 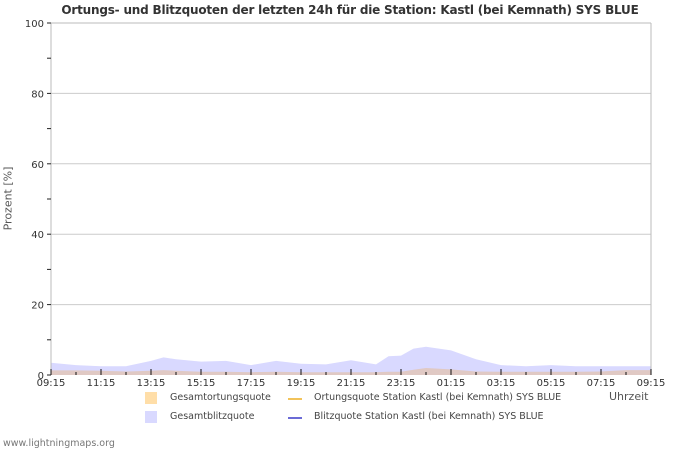 What do you see at coordinates (551, 383) in the screenshot?
I see `svg-text: 05:15` at bounding box center [551, 383].